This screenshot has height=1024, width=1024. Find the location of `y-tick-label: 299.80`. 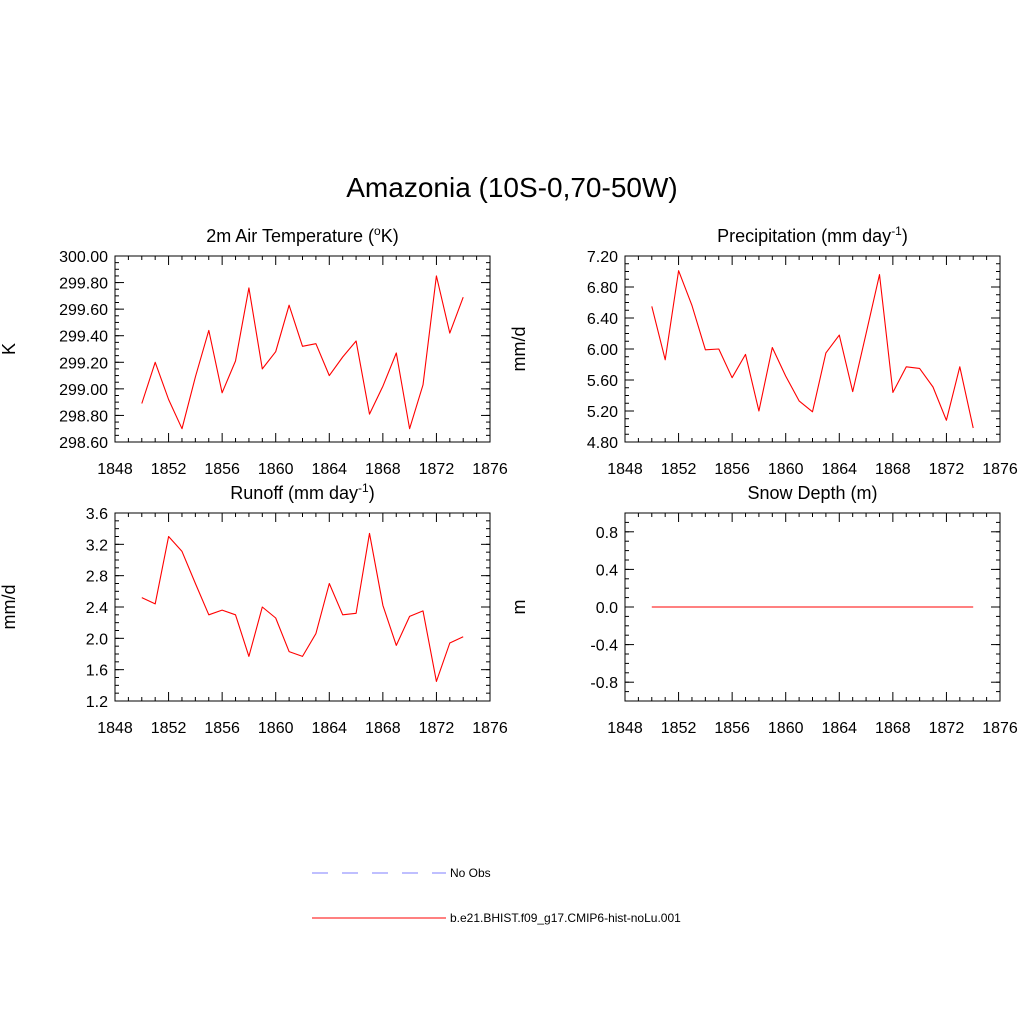

y-tick-label: 299.80 is located at coordinates (83, 284).